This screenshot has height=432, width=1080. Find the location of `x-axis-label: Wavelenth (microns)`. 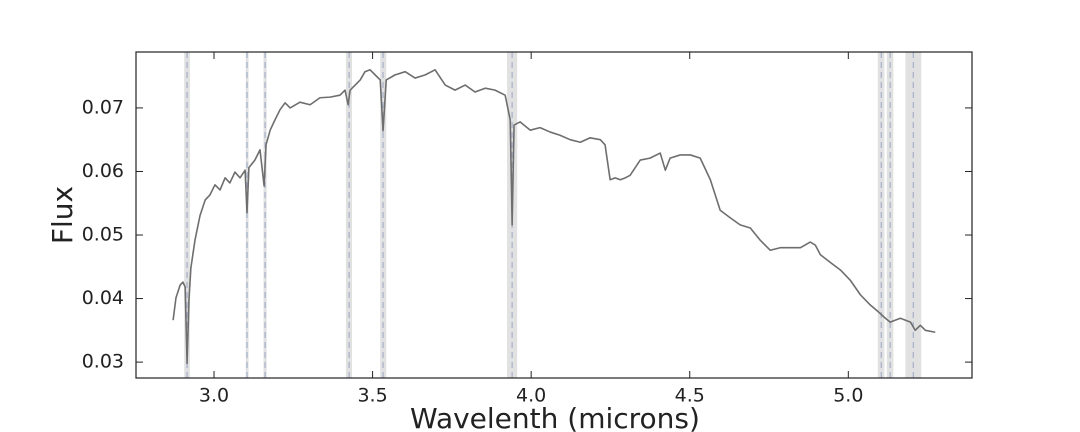

x-axis-label: Wavelenth (microns) is located at coordinates (555, 417).